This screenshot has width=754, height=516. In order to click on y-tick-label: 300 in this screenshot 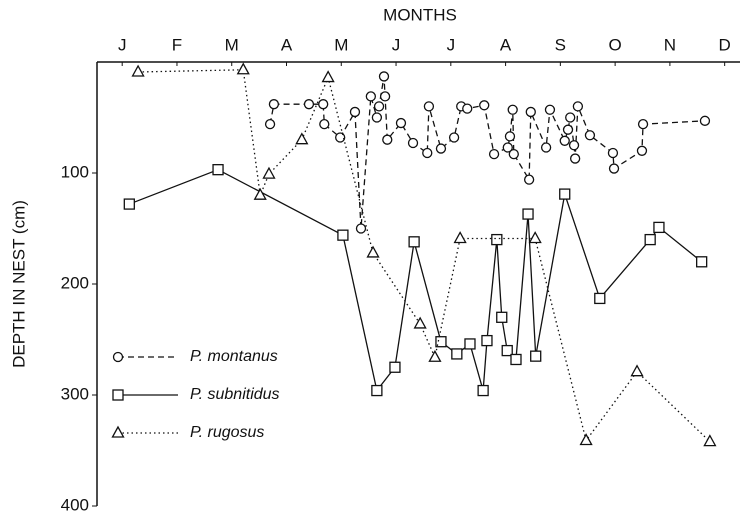, I will do `click(75, 393)`.